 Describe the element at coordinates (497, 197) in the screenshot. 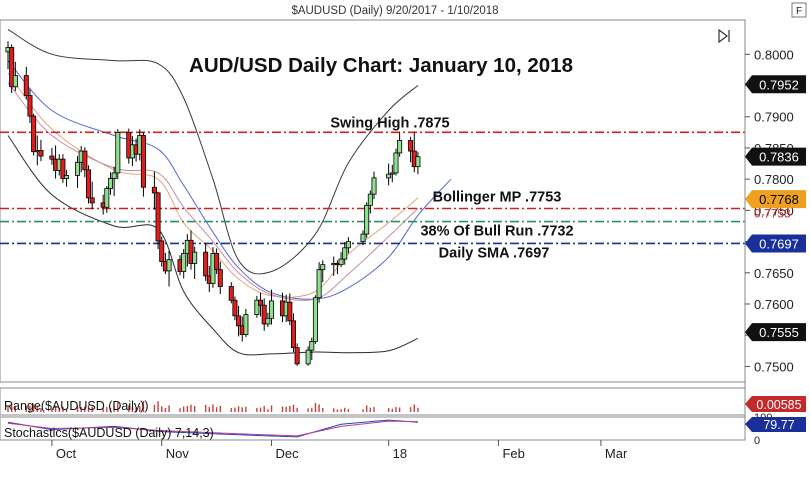

I see `level-label-2: Bollinger MP .7753` at that location.